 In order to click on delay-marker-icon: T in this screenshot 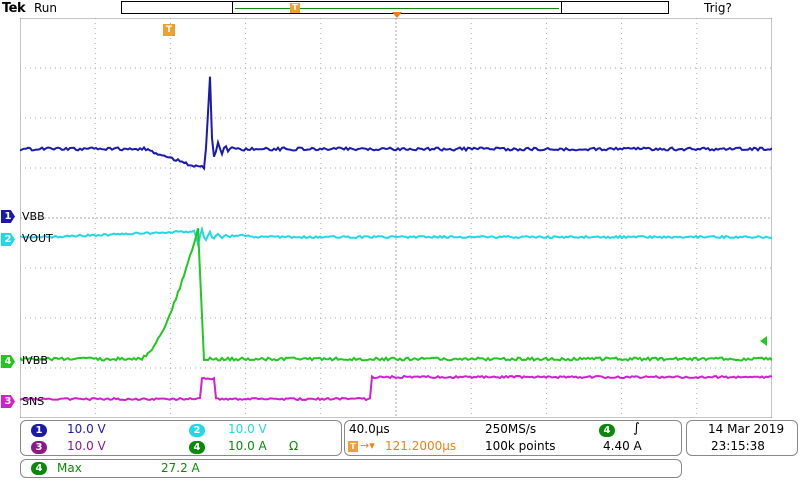, I will do `click(353, 446)`.